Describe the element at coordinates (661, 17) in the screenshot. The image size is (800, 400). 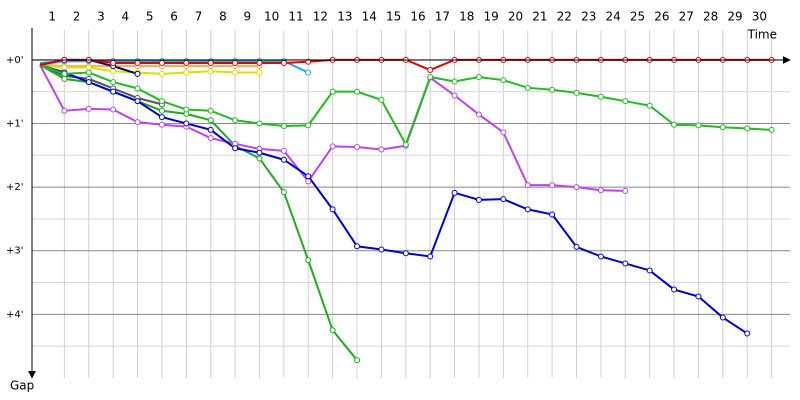
I see `x-tick-label: 26` at that location.